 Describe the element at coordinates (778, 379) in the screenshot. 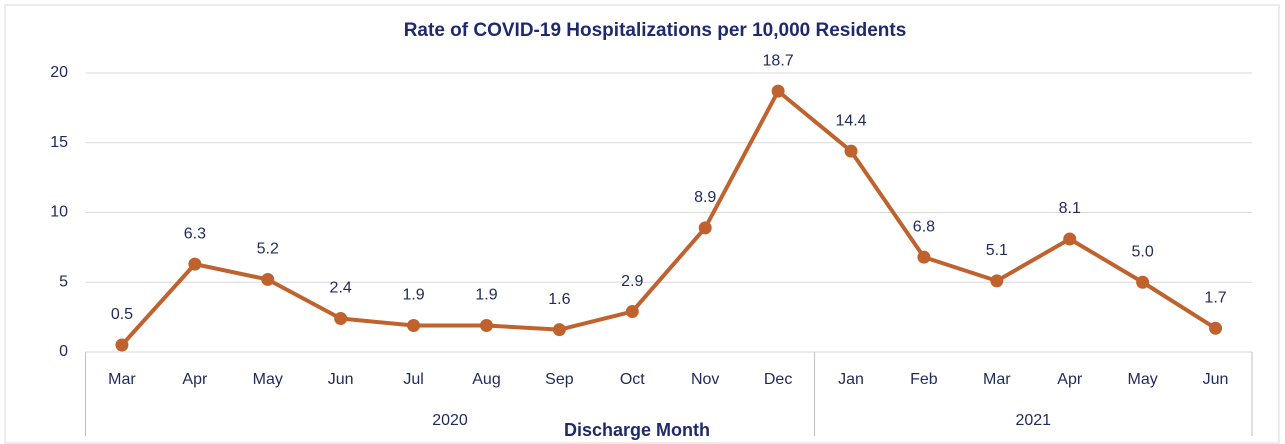

I see `x-tick-label: Dec` at that location.